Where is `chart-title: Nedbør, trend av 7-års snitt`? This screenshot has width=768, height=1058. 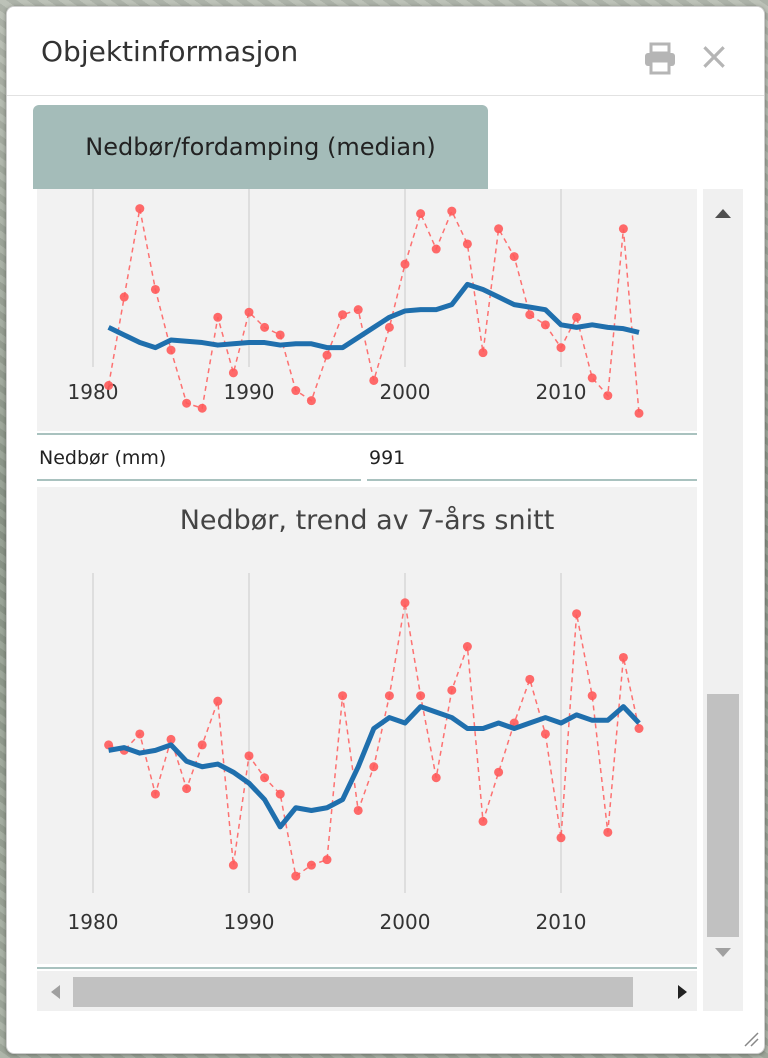 chart-title: Nedbør, trend av 7-års snitt is located at coordinates (367, 520).